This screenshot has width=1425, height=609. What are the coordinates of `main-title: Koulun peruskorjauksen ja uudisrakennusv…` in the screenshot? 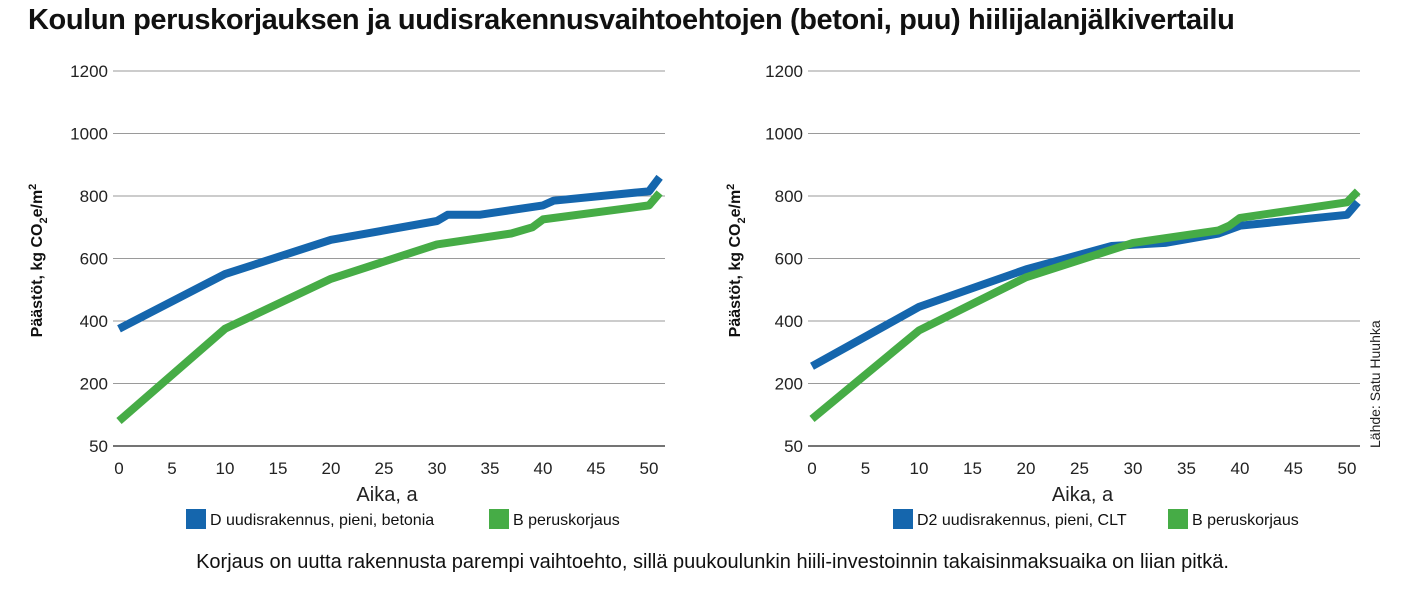 It's located at (631, 20).